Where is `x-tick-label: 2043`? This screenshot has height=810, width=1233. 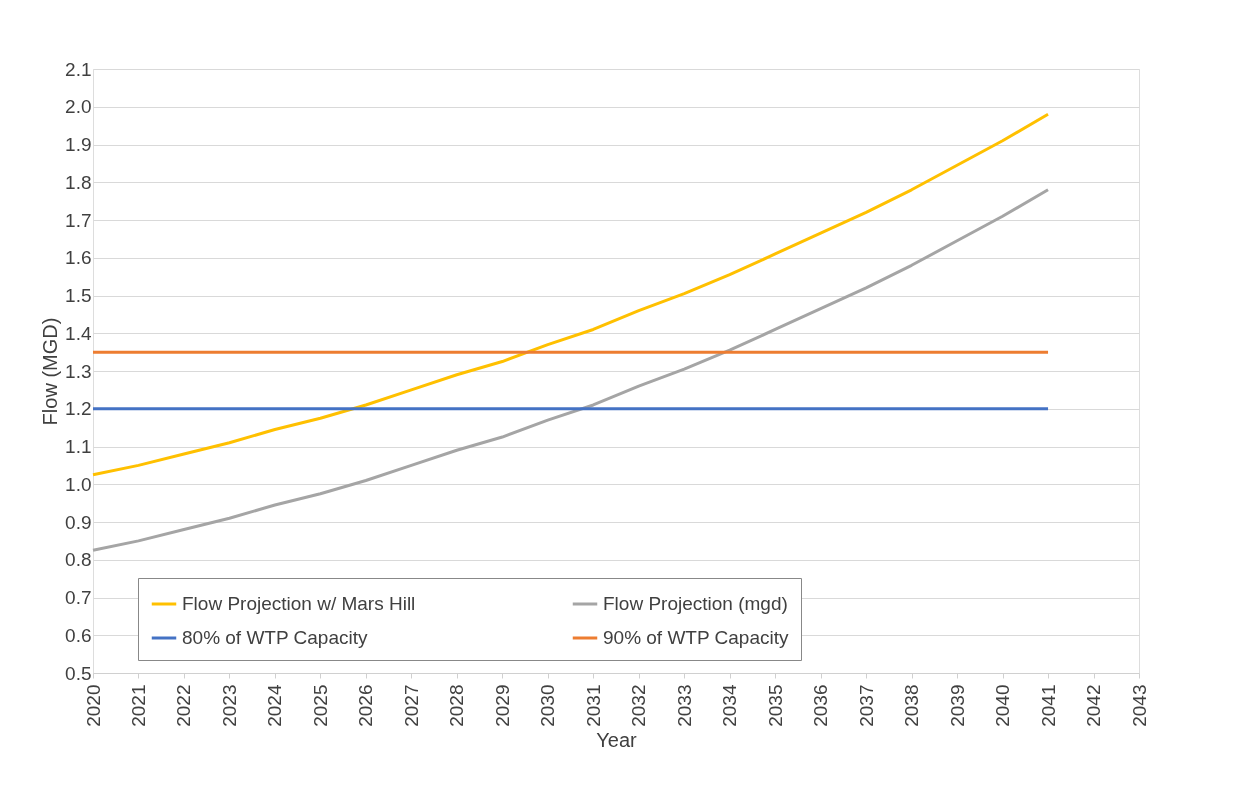
x-tick-label: 2043 is located at coordinates (1139, 705).